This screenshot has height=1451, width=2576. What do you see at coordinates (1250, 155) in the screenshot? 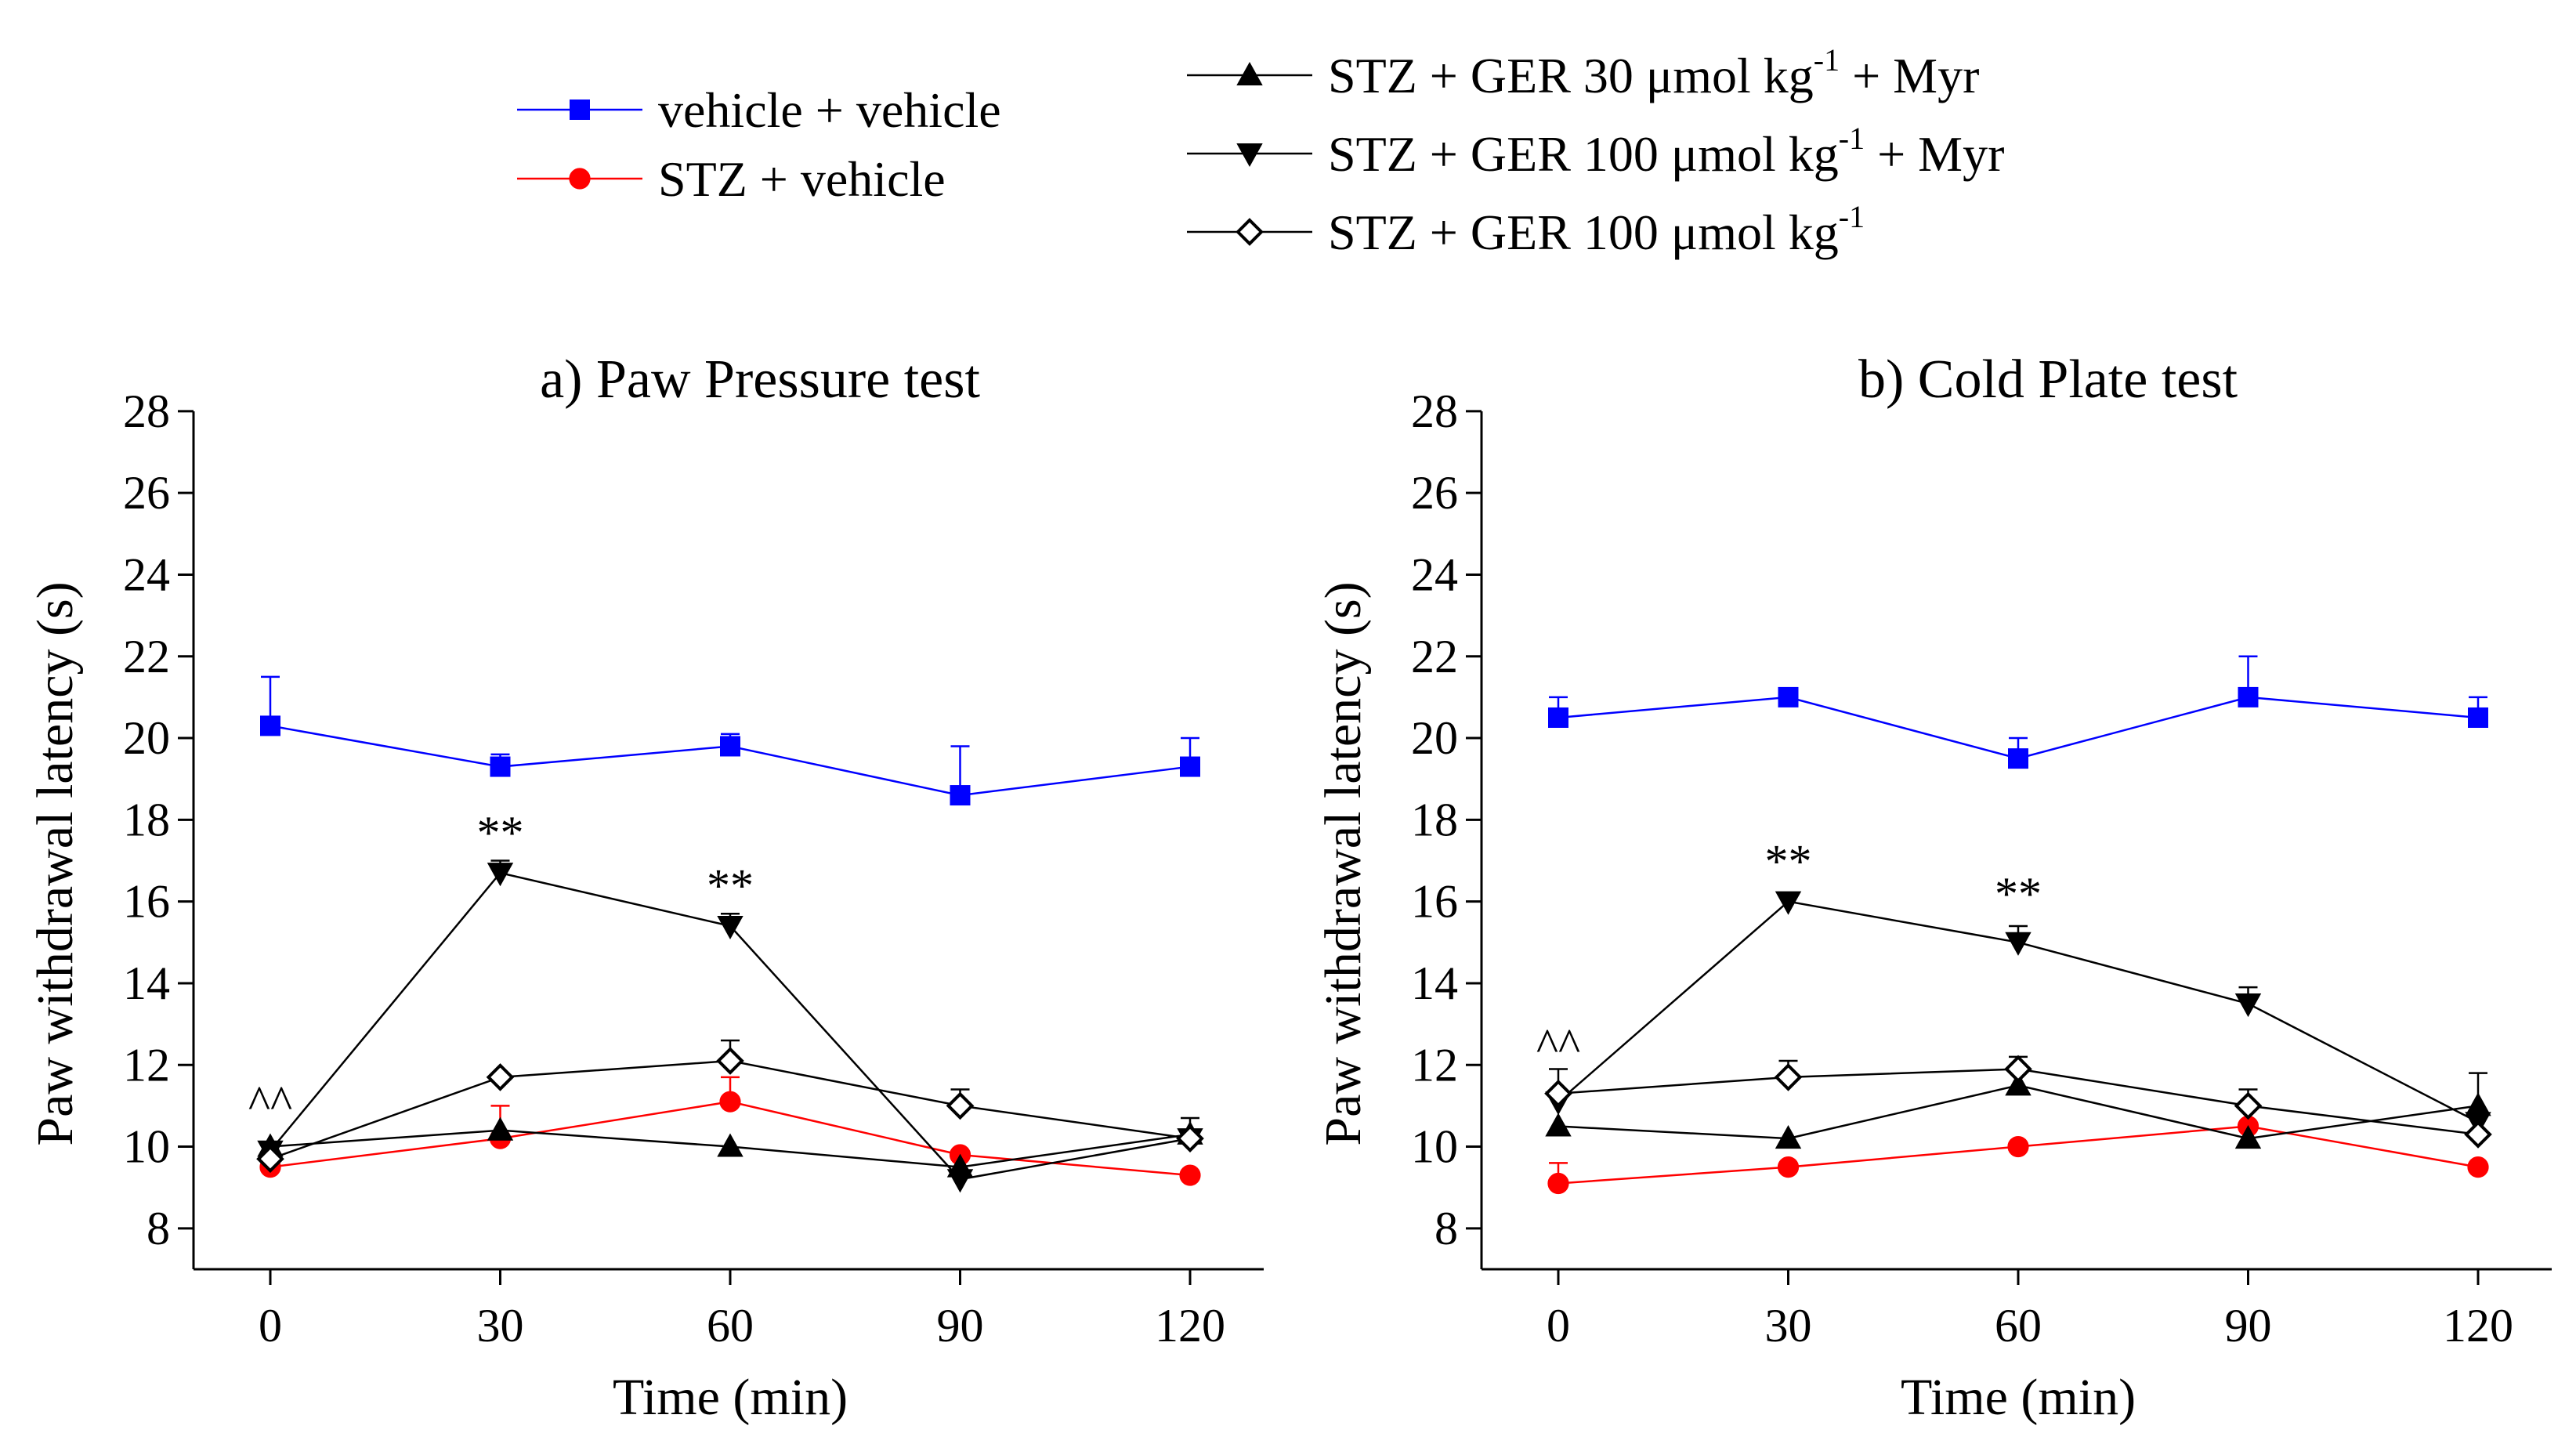
I see `legend-marker-triangle-down` at bounding box center [1250, 155].